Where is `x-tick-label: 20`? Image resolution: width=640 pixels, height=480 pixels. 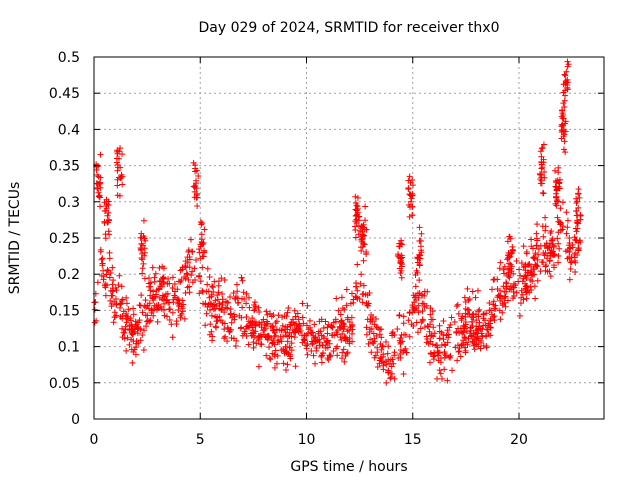 x-tick-label: 20 is located at coordinates (519, 440).